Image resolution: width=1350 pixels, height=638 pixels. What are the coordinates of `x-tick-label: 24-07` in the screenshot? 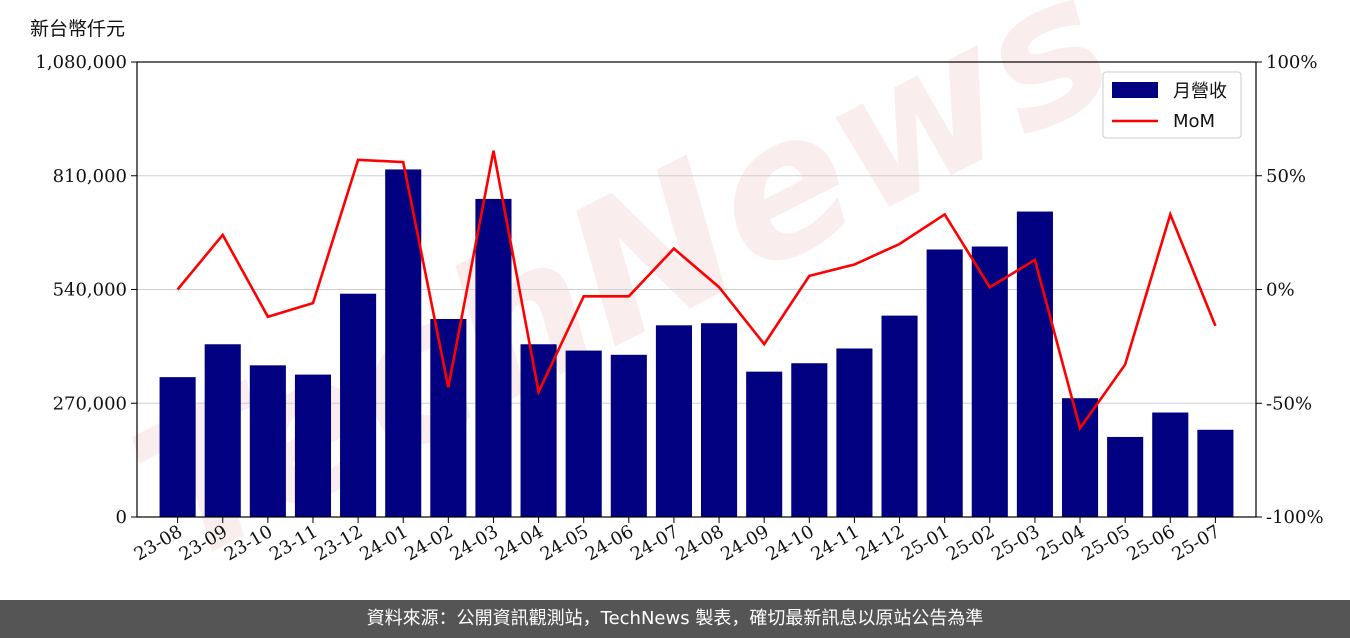 It's located at (654, 543).